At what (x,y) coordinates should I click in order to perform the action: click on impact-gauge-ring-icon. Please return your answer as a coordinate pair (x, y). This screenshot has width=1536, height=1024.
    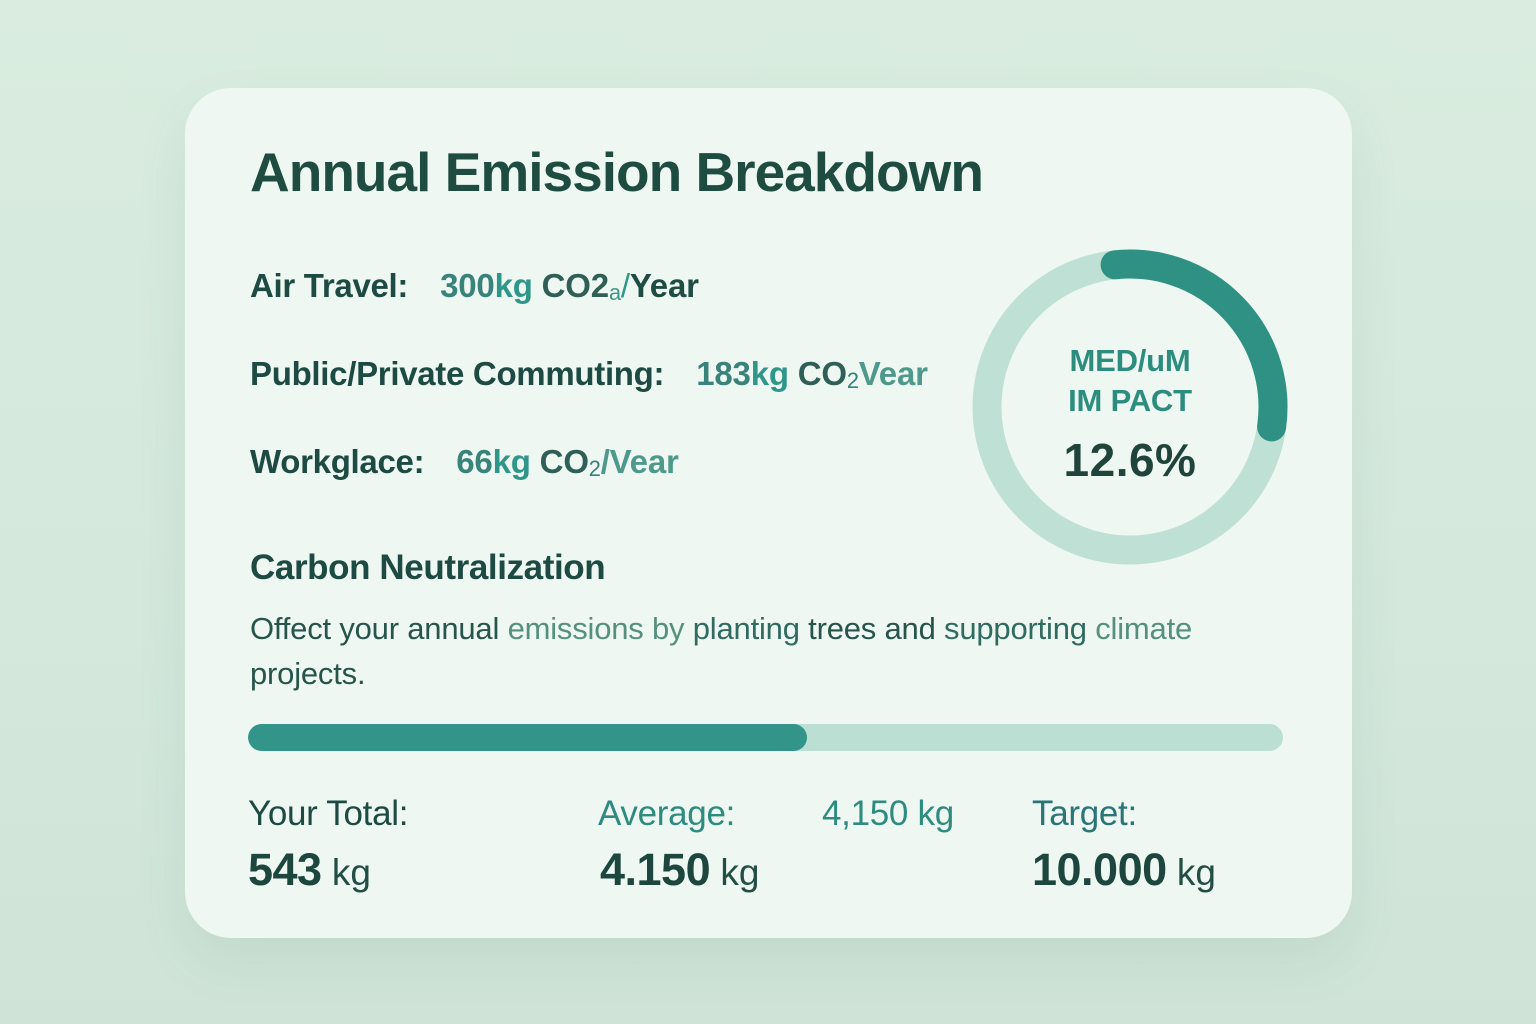
    Looking at the image, I should click on (1130, 407).